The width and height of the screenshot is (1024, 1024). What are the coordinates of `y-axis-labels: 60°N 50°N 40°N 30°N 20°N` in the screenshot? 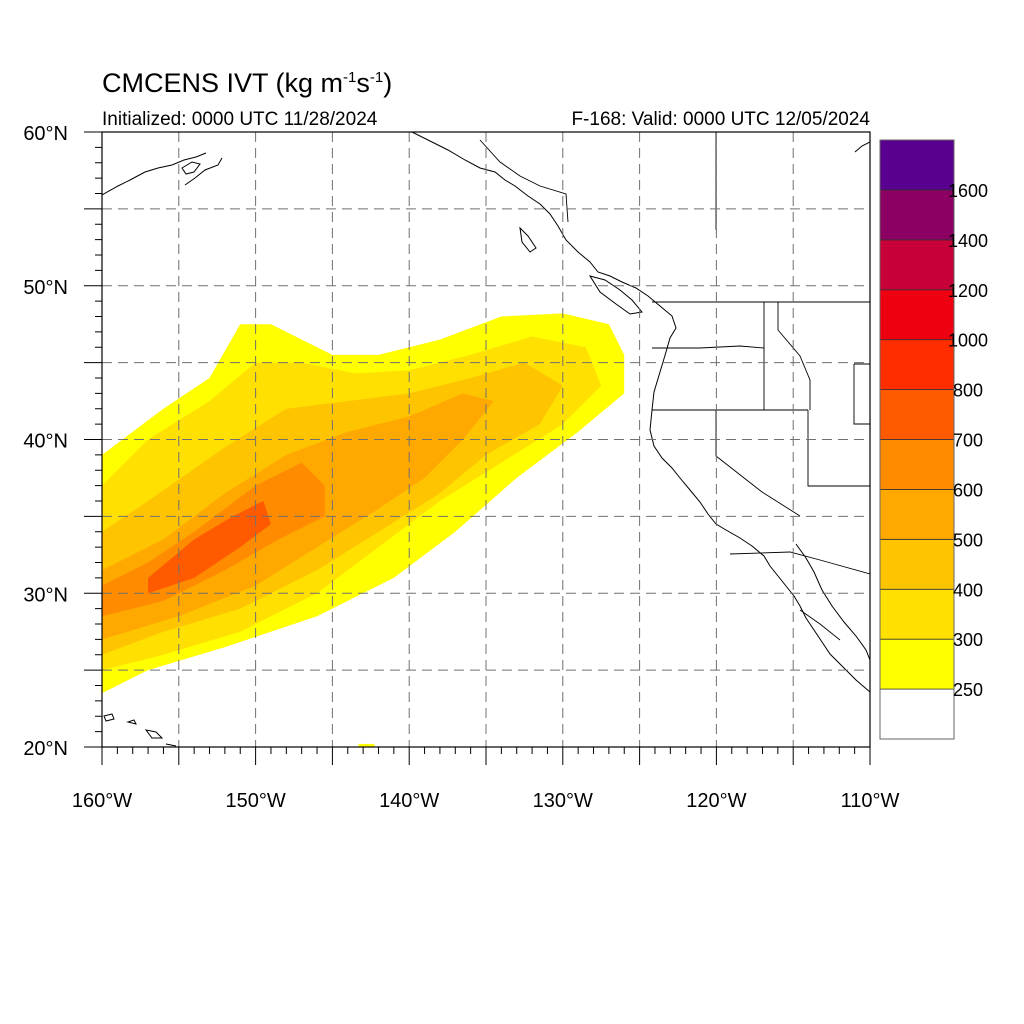 It's located at (45, 441).